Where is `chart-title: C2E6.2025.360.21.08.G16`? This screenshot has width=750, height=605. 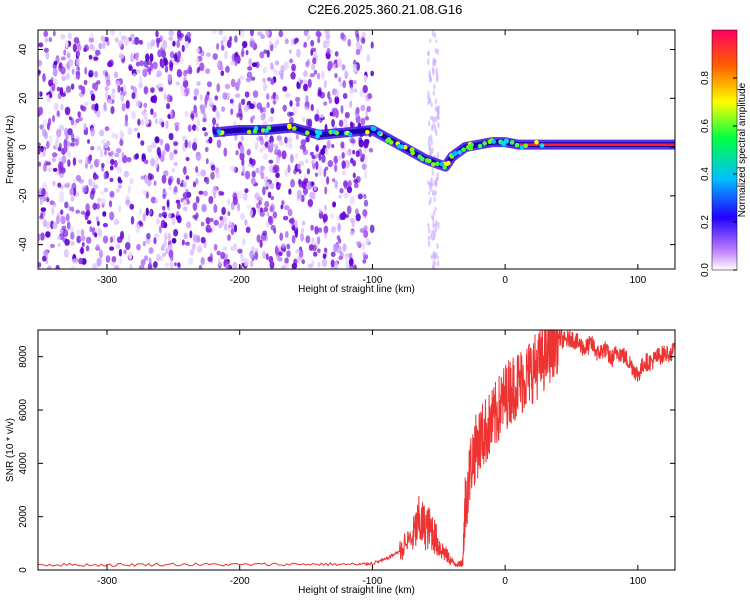
chart-title: C2E6.2025.360.21.08.G16 is located at coordinates (385, 9).